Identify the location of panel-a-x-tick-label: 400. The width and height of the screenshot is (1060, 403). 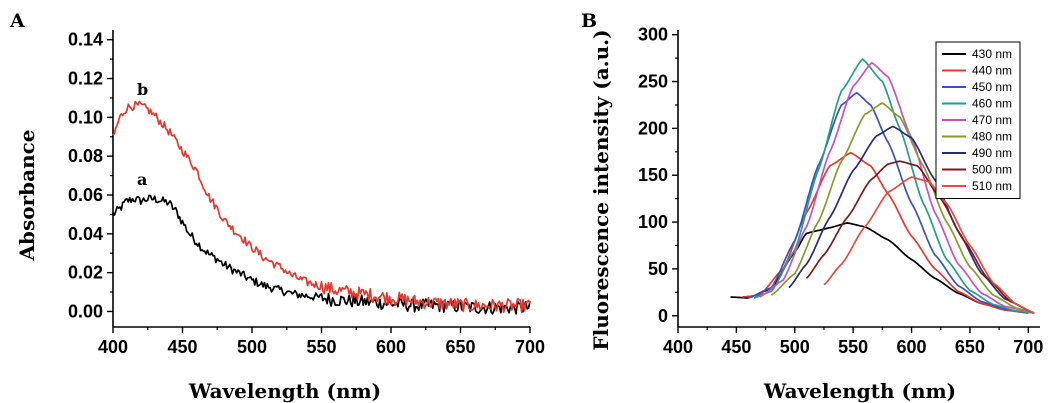
(113, 347).